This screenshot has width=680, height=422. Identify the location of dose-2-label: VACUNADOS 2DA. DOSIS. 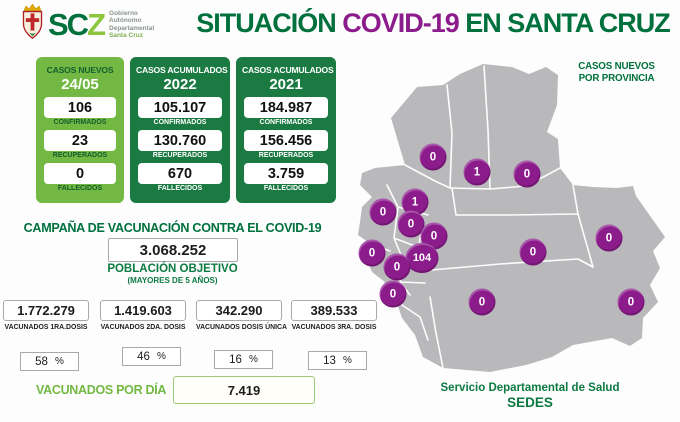
(143, 327).